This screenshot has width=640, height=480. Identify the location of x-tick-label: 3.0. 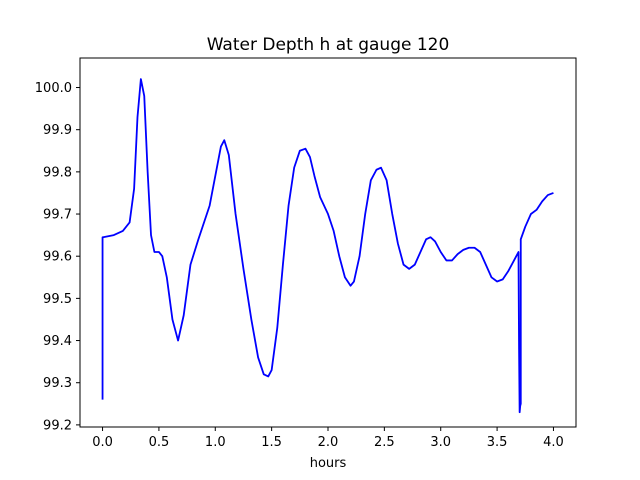
(440, 442).